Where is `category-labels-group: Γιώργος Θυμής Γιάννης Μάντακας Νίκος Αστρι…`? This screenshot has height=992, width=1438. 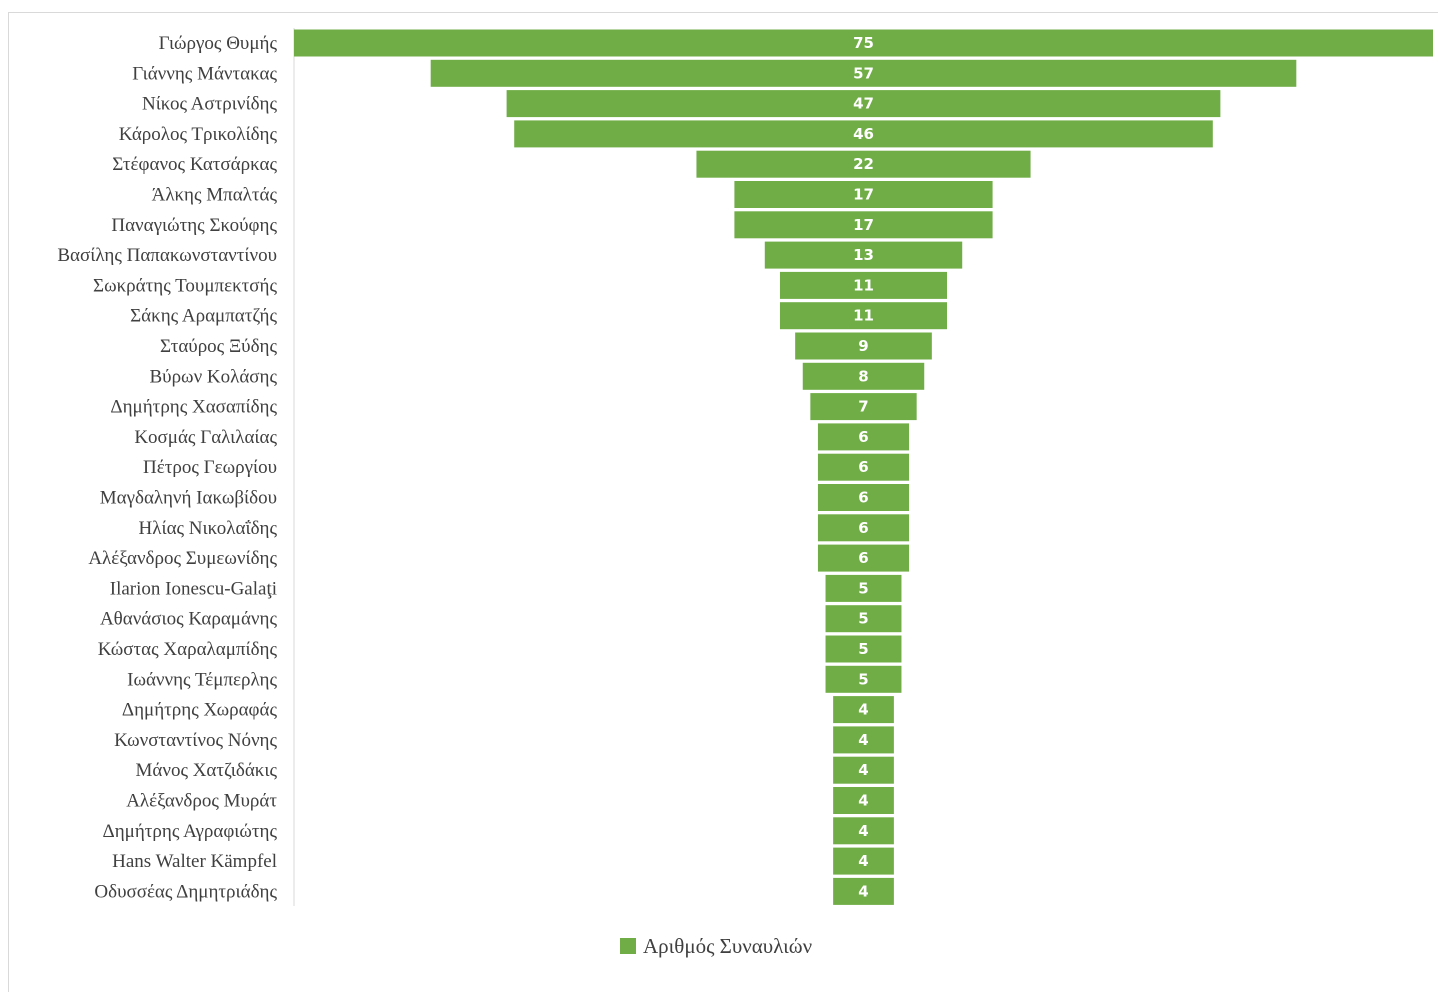 category-labels-group: Γιώργος Θυμής Γιάννης Μάντακας Νίκος Αστρι… is located at coordinates (167, 467).